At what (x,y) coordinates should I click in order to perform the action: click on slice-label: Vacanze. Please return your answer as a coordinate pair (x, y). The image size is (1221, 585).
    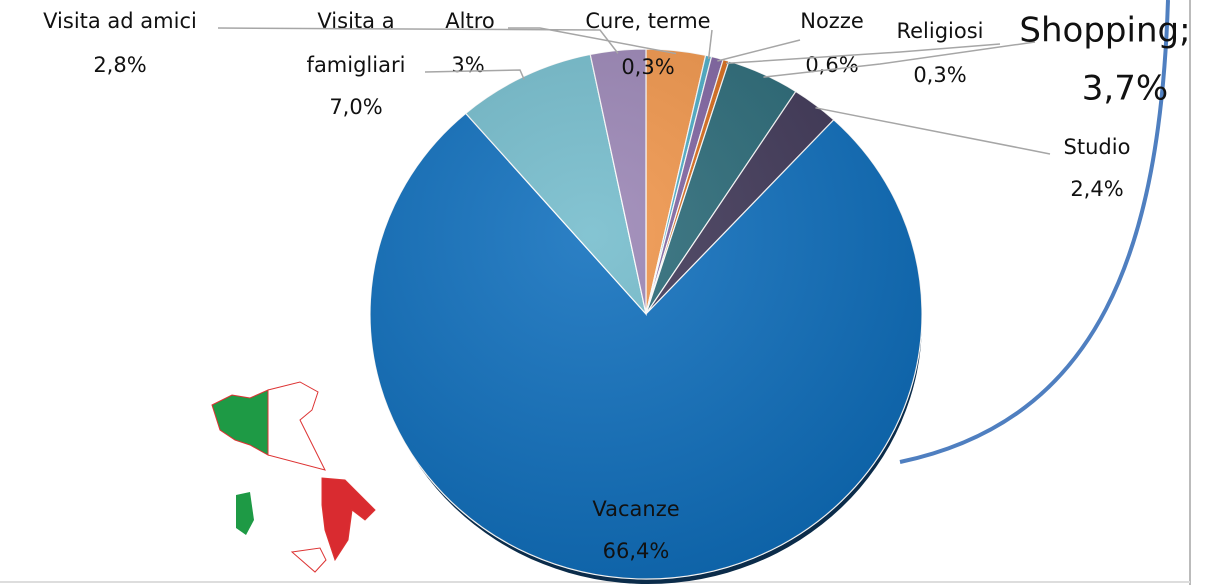
    Looking at the image, I should click on (635, 509).